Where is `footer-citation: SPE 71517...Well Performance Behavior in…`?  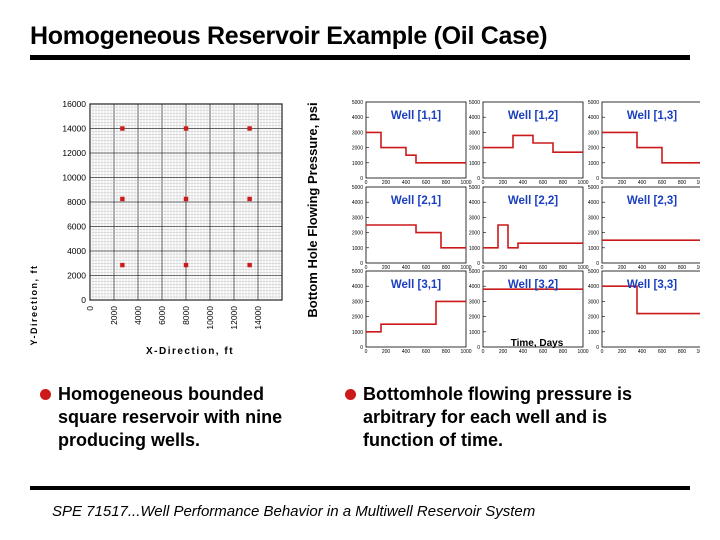 footer-citation: SPE 71517...Well Performance Behavior in… is located at coordinates (294, 511).